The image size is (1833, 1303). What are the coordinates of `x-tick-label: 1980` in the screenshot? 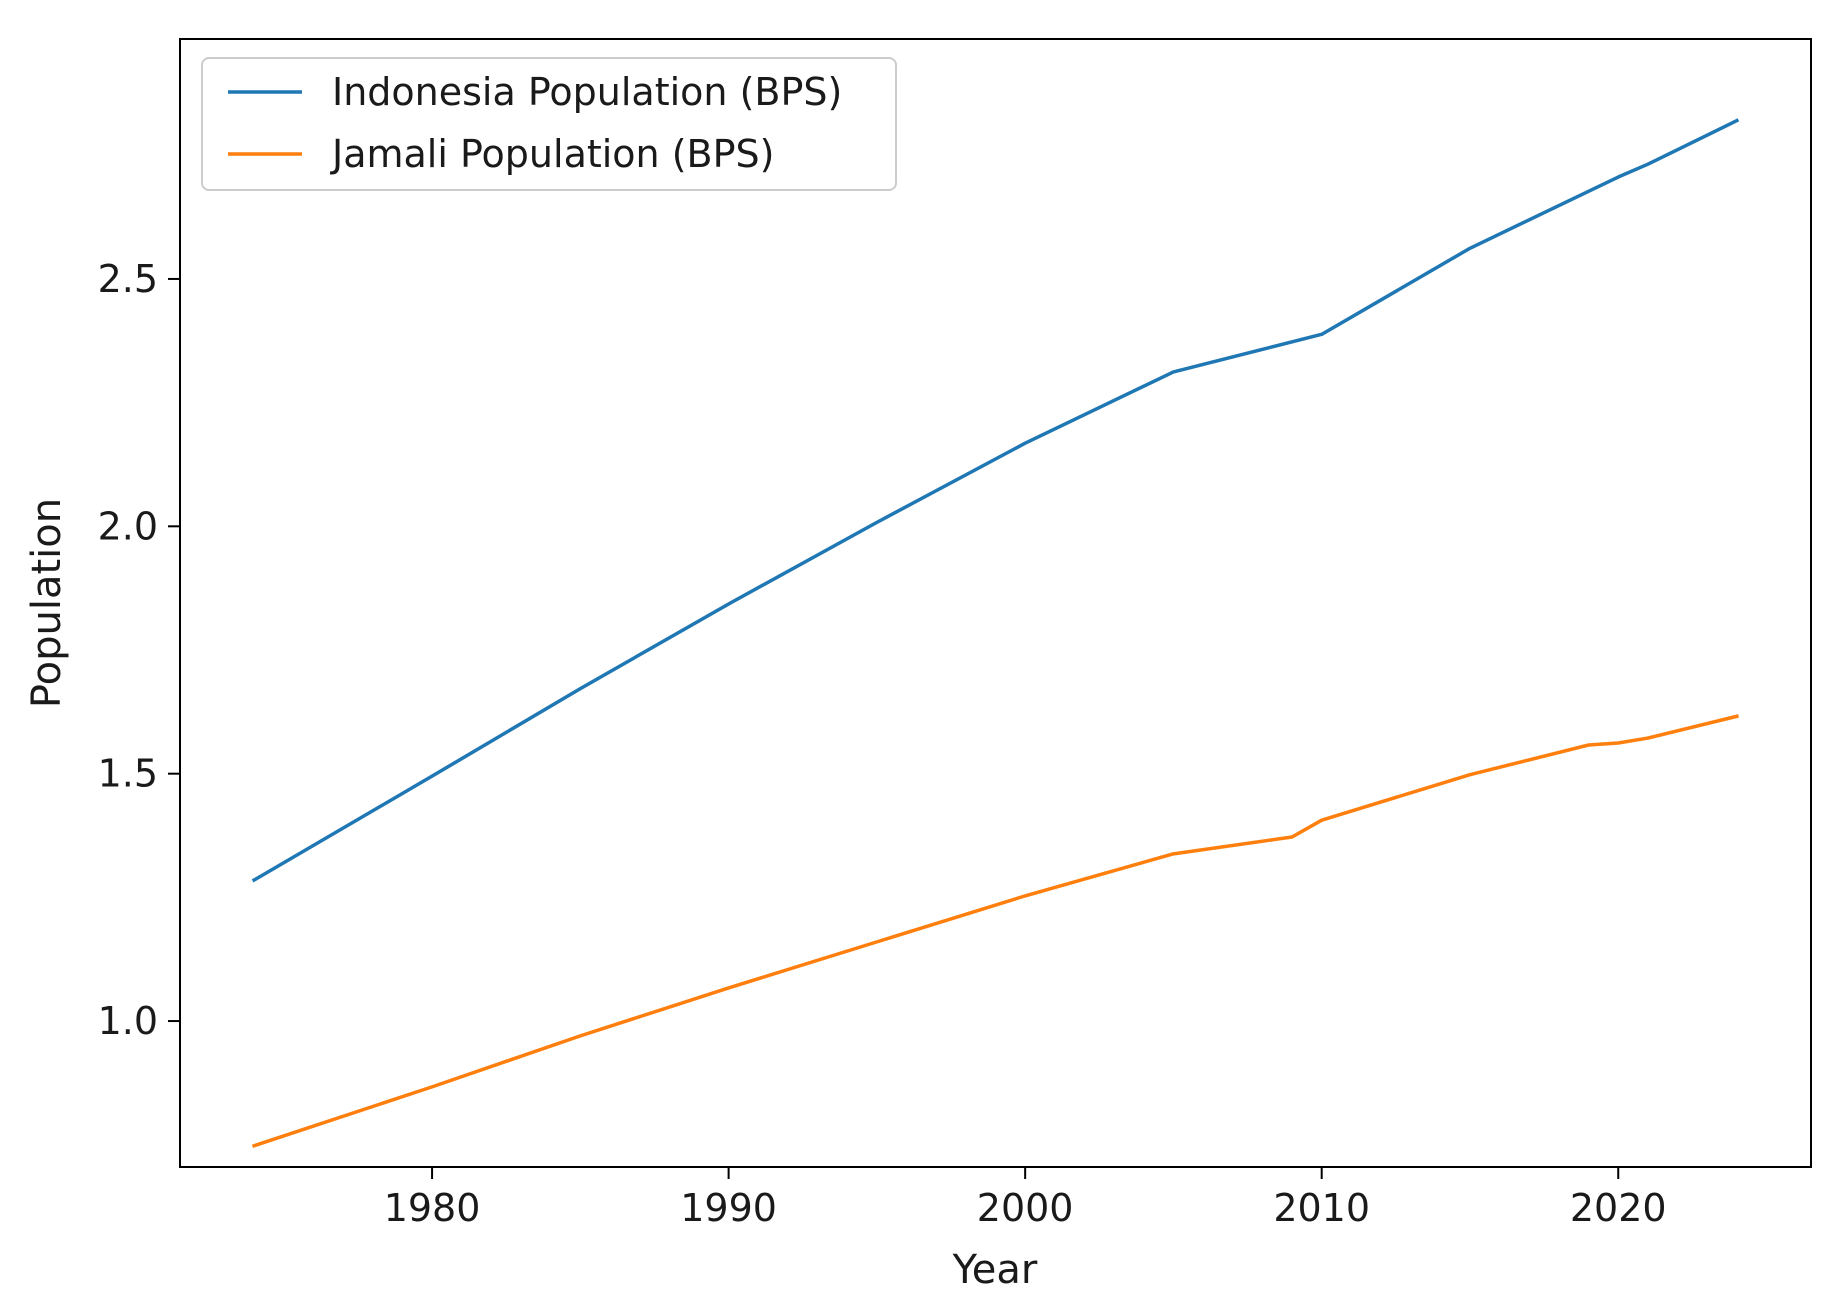 It's located at (432, 1208).